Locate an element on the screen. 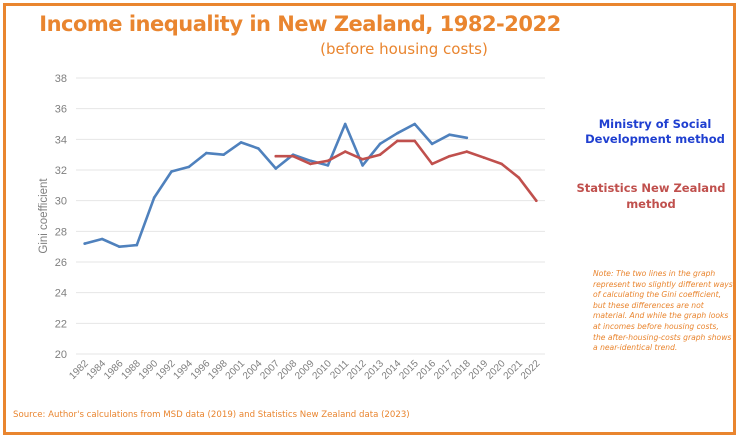 Image resolution: width=738 pixels, height=436 pixels. legend-msd-line2: Development method is located at coordinates (655, 139).